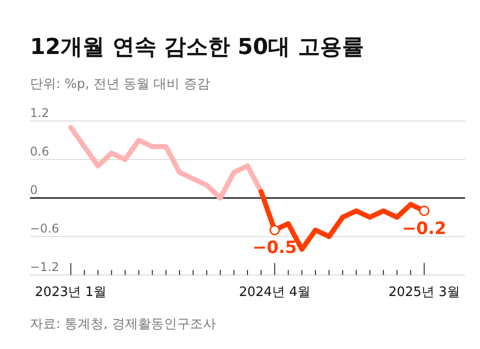  What do you see at coordinates (71, 292) in the screenshot?
I see `x-tick-label: 2023년 1월` at bounding box center [71, 292].